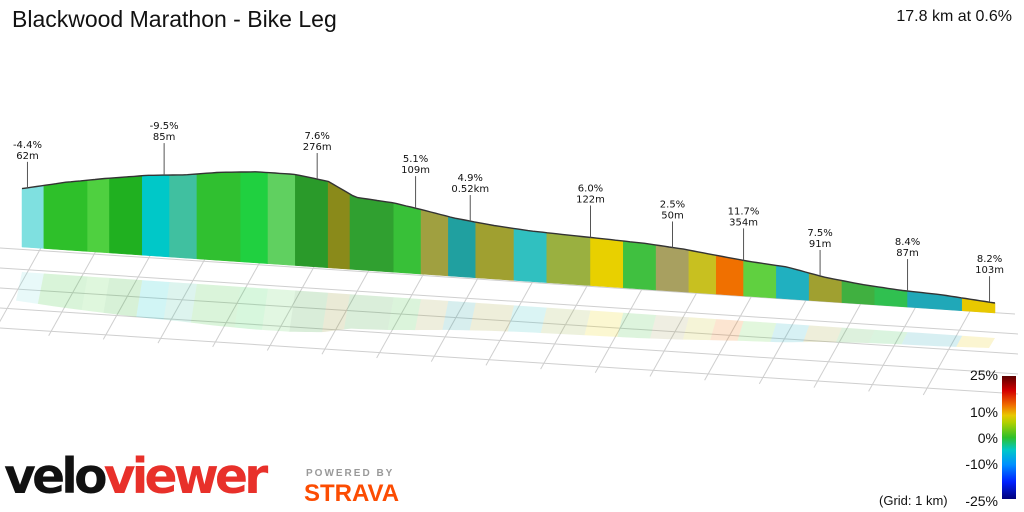 The image size is (1024, 512). Describe the element at coordinates (983, 375) in the screenshot. I see `scale-tick-25: 25%` at that location.